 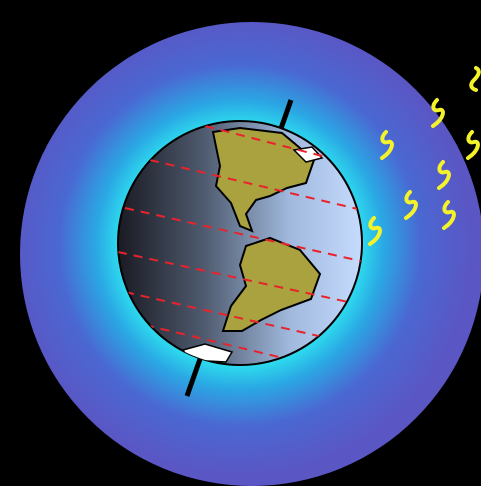 I want to click on north-america, so click(x=263, y=179).